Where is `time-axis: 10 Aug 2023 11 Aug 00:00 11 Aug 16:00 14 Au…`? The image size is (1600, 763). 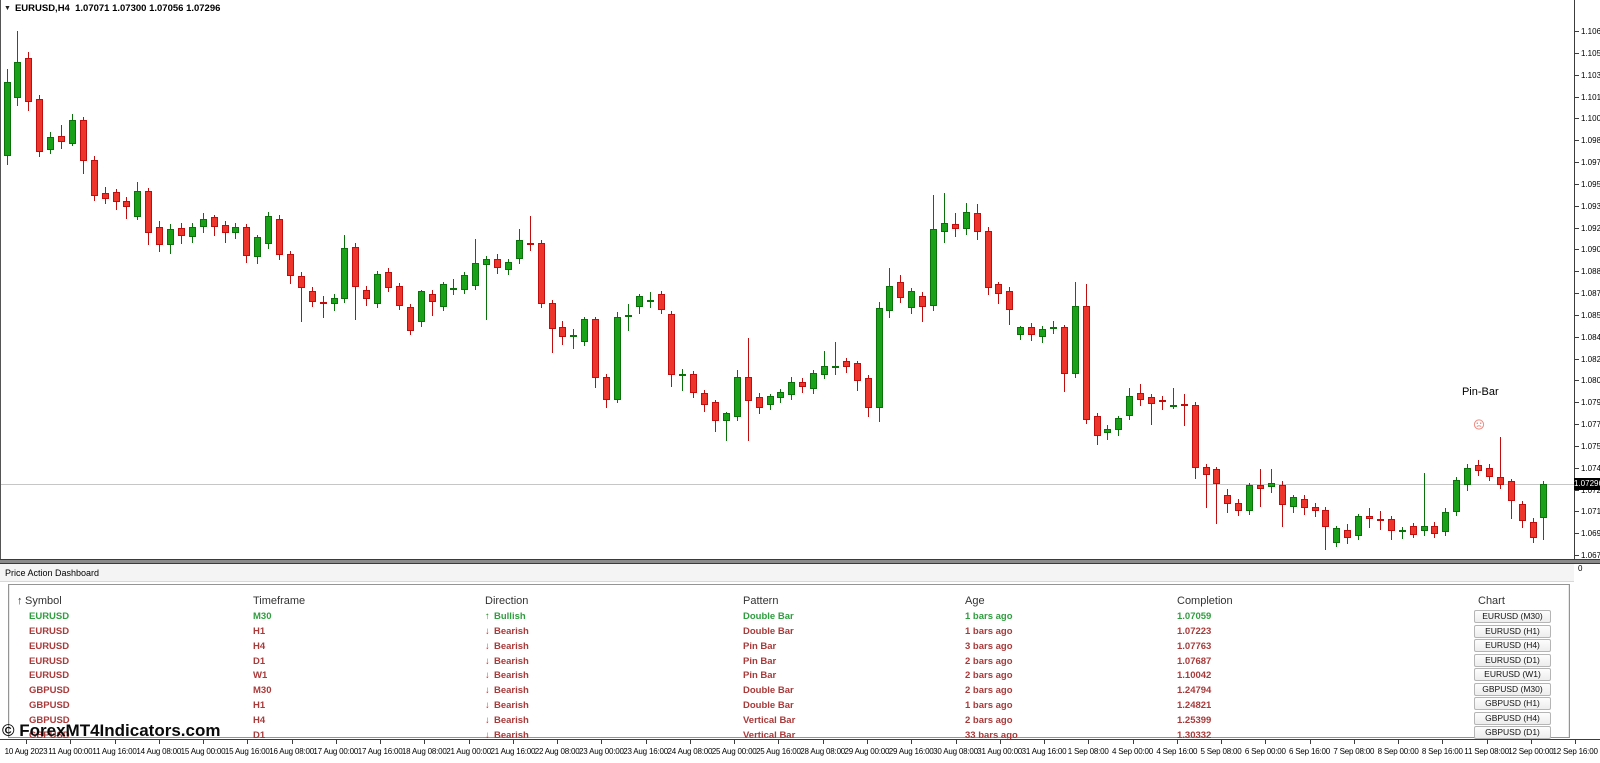
time-axis: 10 Aug 2023 11 Aug 00:00 11 Aug 16:00 14 Au… is located at coordinates (800, 751).